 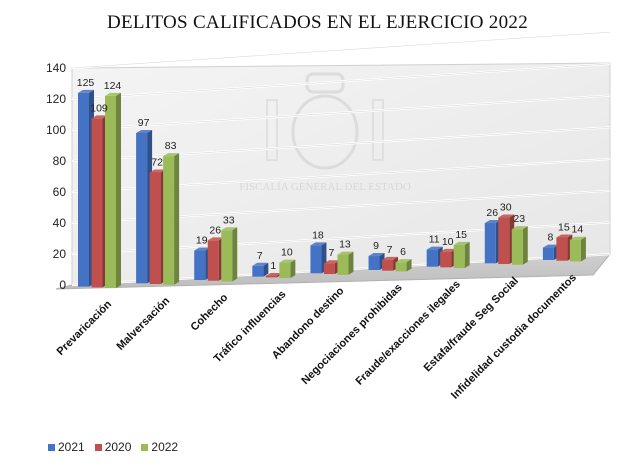 I want to click on data-label-2021-5: 9, so click(x=376, y=246).